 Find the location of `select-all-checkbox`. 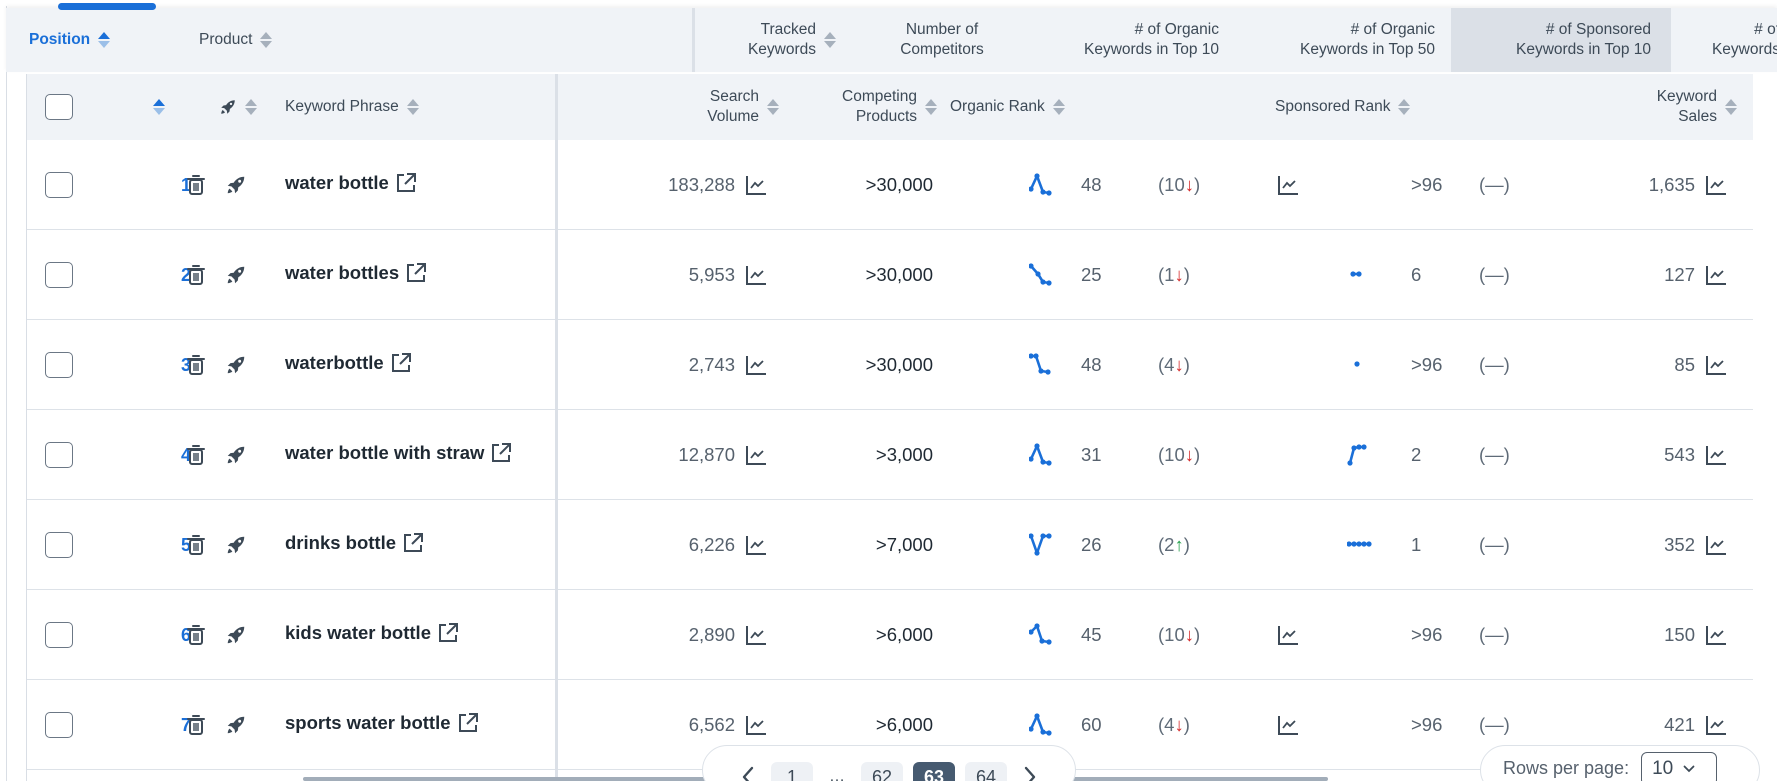

select-all-checkbox is located at coordinates (59, 107).